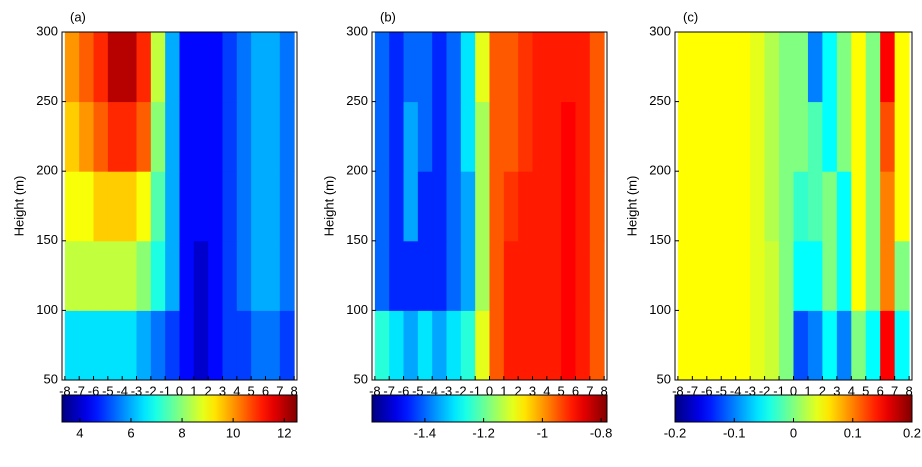 Image resolution: width=922 pixels, height=467 pixels. Describe the element at coordinates (122, 390) in the screenshot. I see `x-tick-label: -4` at that location.